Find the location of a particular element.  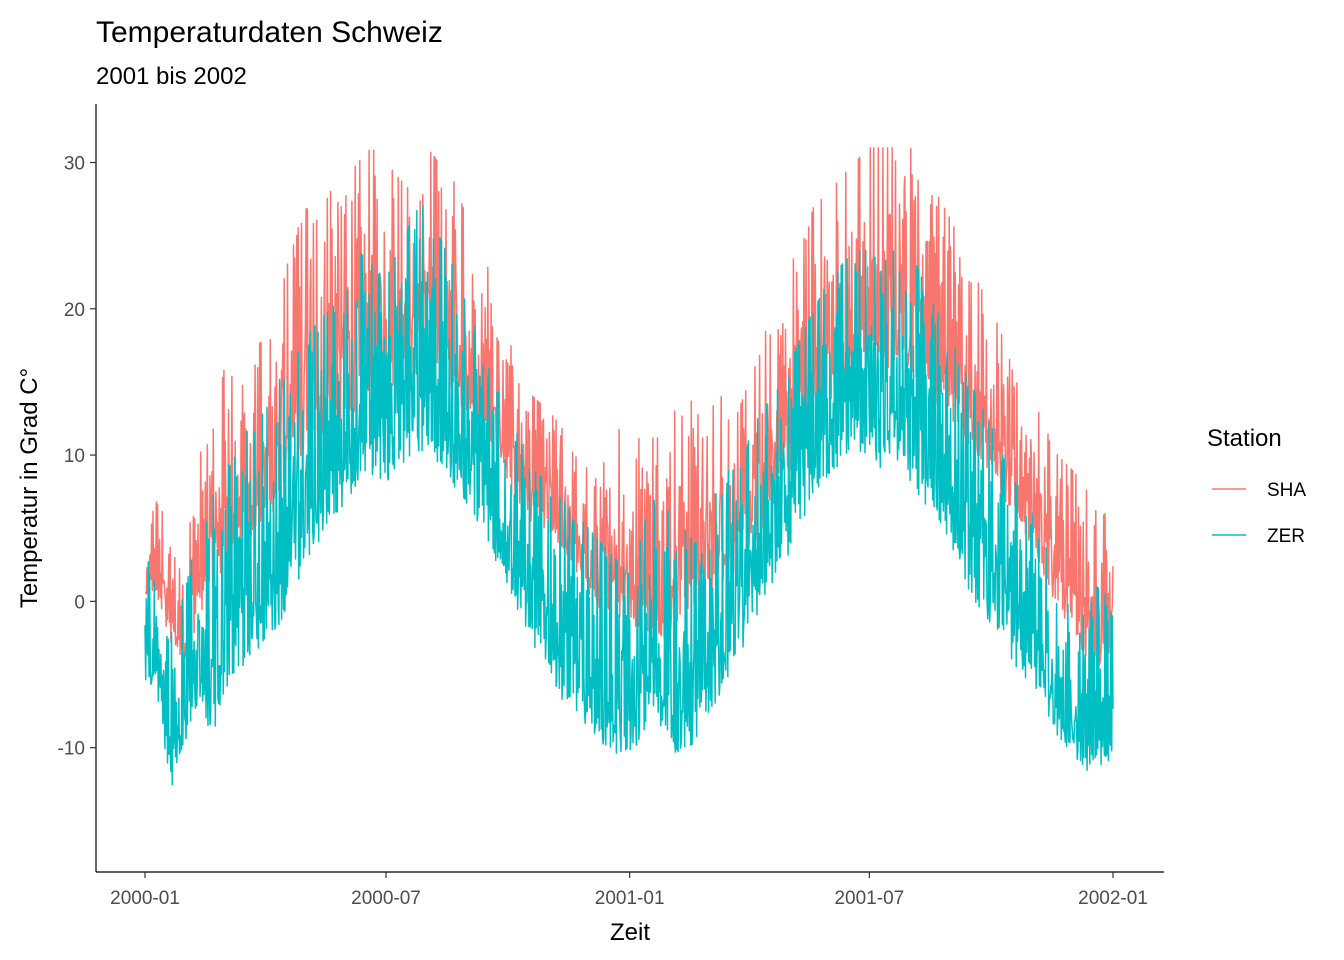

x-tick-label: 2001-07 is located at coordinates (869, 898).